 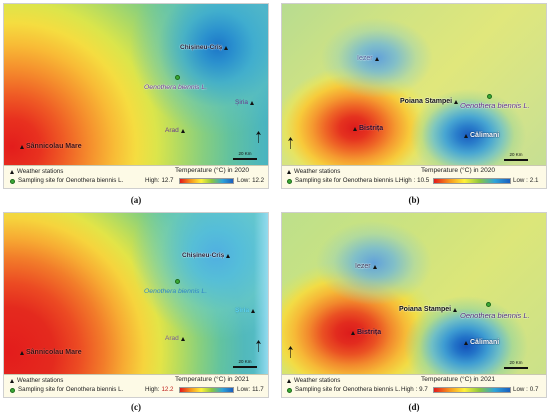 What do you see at coordinates (426, 101) in the screenshot?
I see `station-label: Poiana Stampei` at bounding box center [426, 101].